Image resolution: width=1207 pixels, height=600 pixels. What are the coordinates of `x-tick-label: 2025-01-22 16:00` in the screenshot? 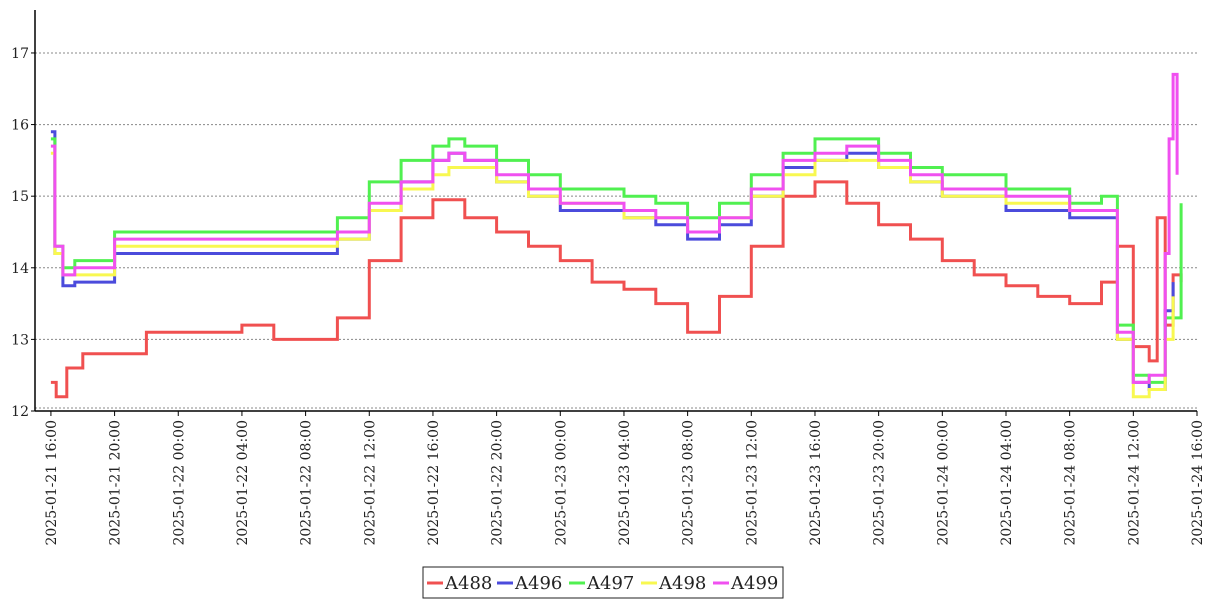 It's located at (434, 483).